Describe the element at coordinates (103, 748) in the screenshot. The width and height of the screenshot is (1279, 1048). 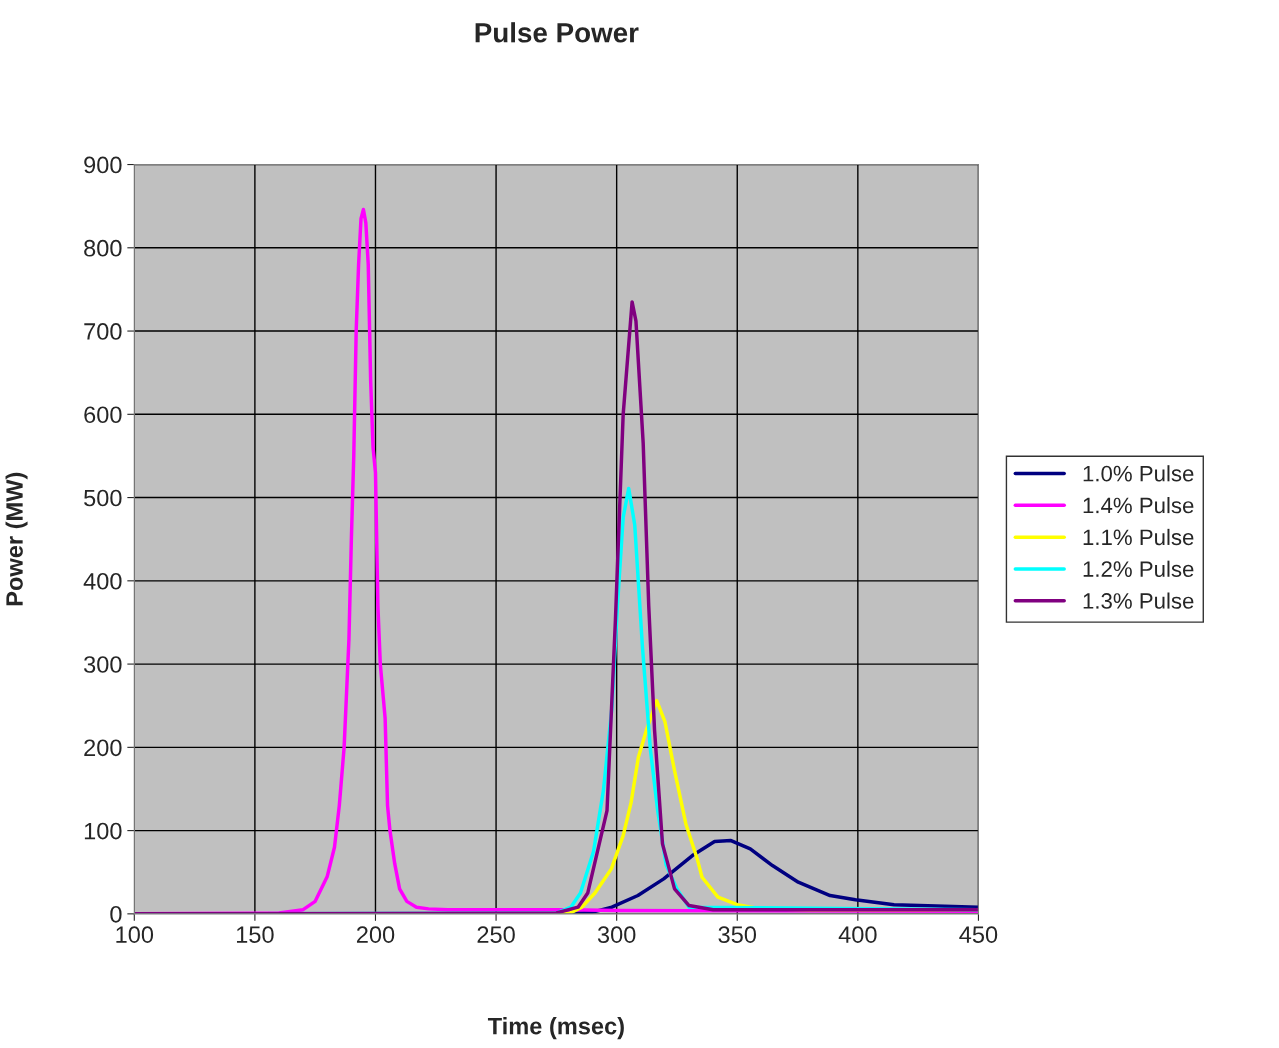
I see `y-tick-label: 200` at that location.